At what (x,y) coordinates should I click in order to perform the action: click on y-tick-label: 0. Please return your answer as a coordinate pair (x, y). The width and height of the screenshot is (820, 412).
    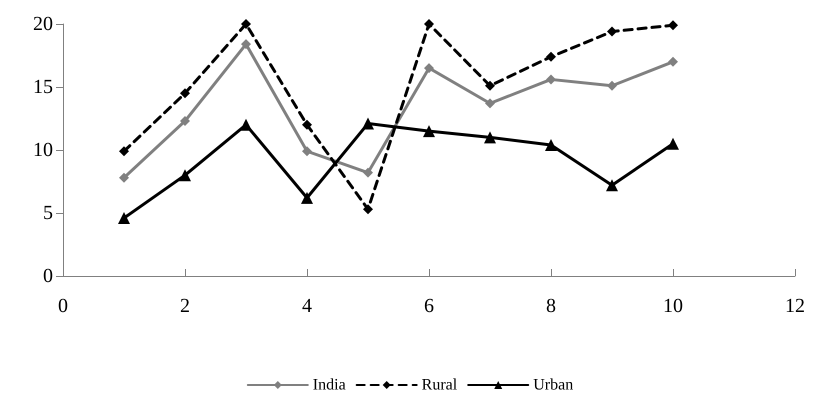
    Looking at the image, I should click on (48, 276).